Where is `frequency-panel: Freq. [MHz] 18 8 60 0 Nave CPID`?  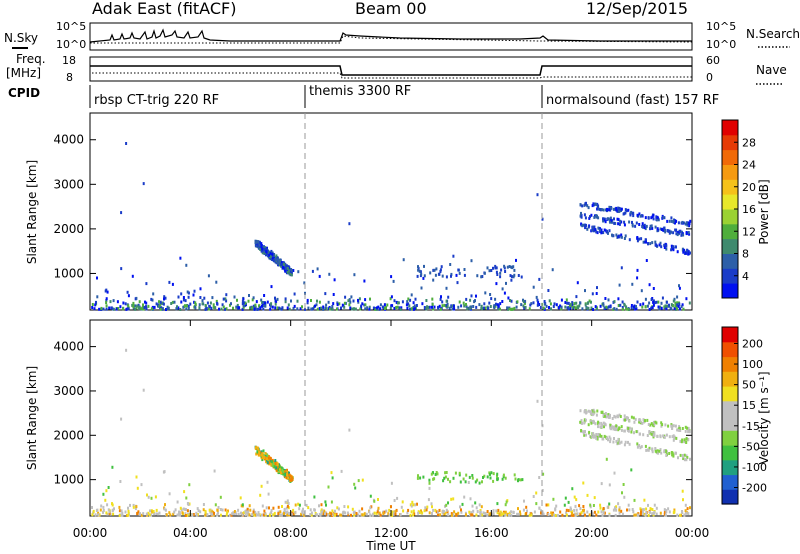
frequency-panel: Freq. [MHz] 18 8 60 0 Nave CPID is located at coordinates (396, 76).